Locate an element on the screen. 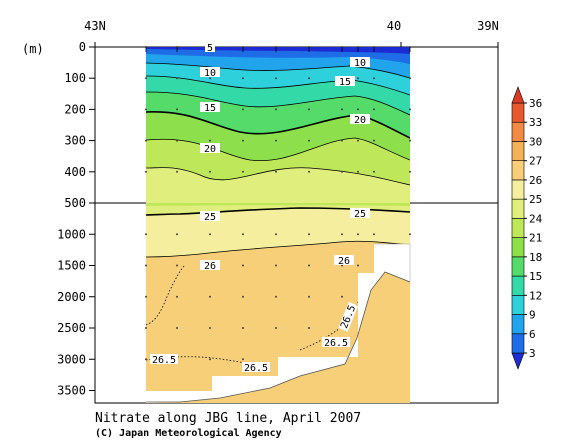 The height and width of the screenshot is (441, 570). colorbar-tick-label: 36 is located at coordinates (535, 103).